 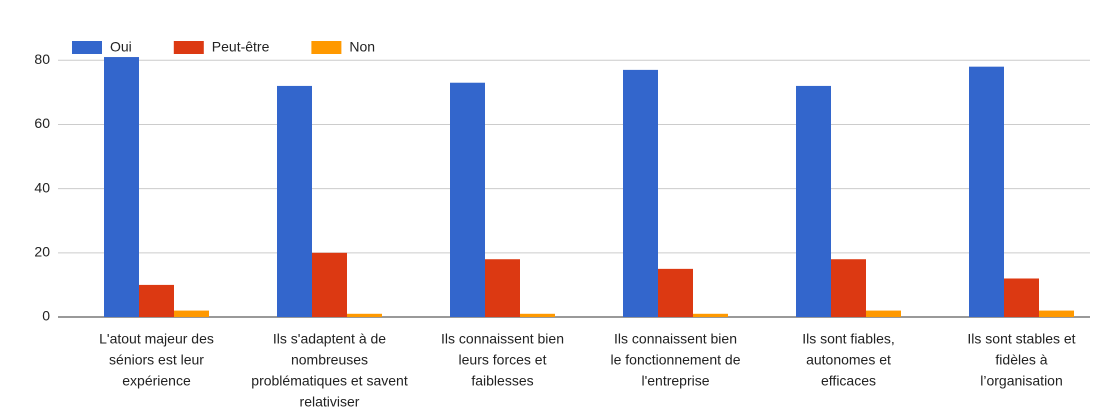 I want to click on x-tick-label: Ils s'adaptent à de, so click(x=329, y=339).